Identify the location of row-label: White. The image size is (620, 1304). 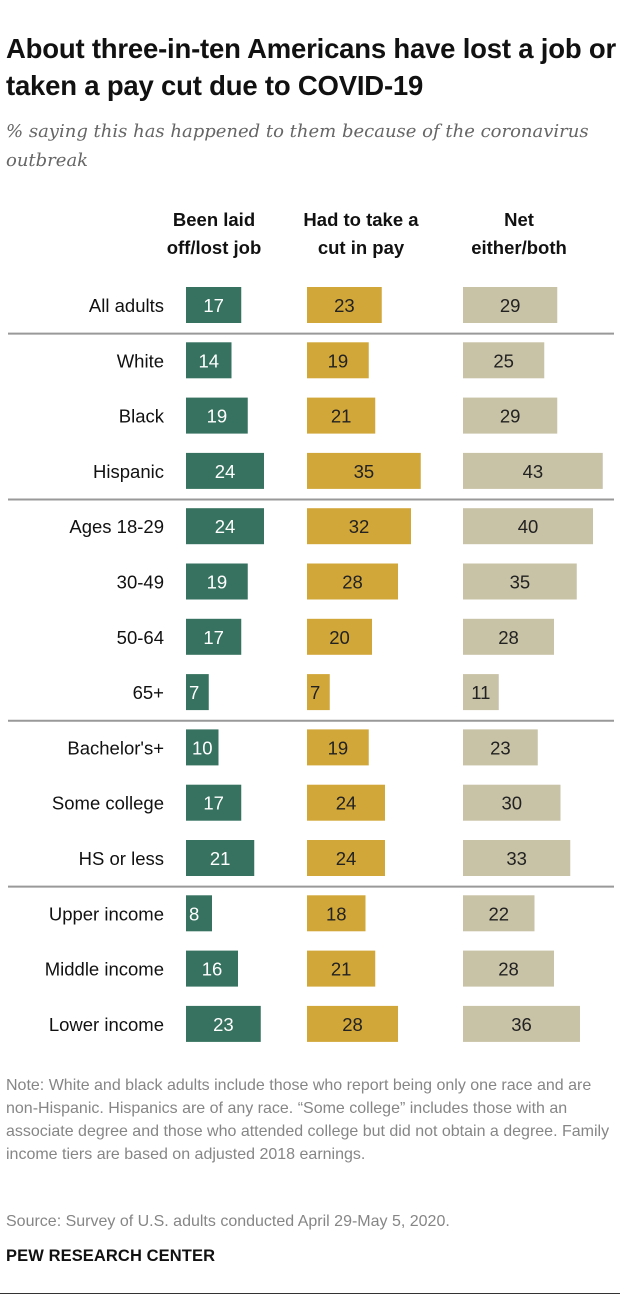
(140, 360).